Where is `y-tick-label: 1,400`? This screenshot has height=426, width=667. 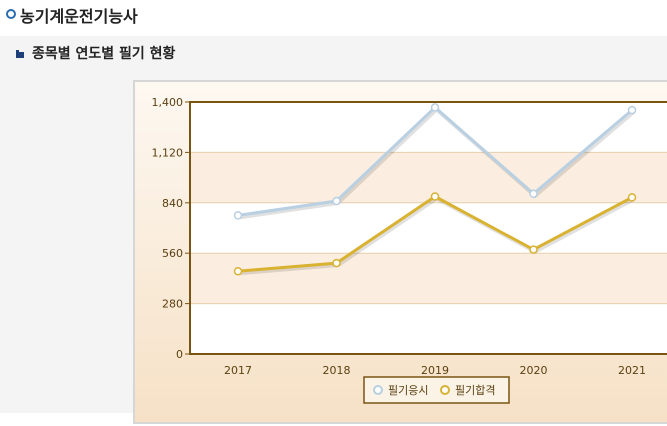
y-tick-label: 1,400 is located at coordinates (168, 102).